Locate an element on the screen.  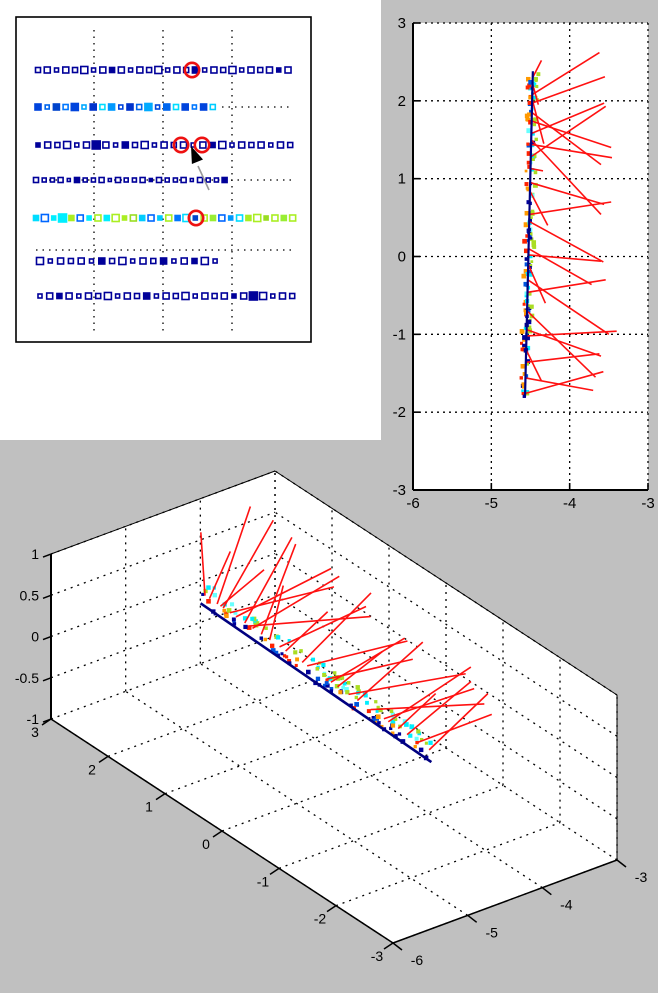
chart-primitive: -5 is located at coordinates (491, 503).